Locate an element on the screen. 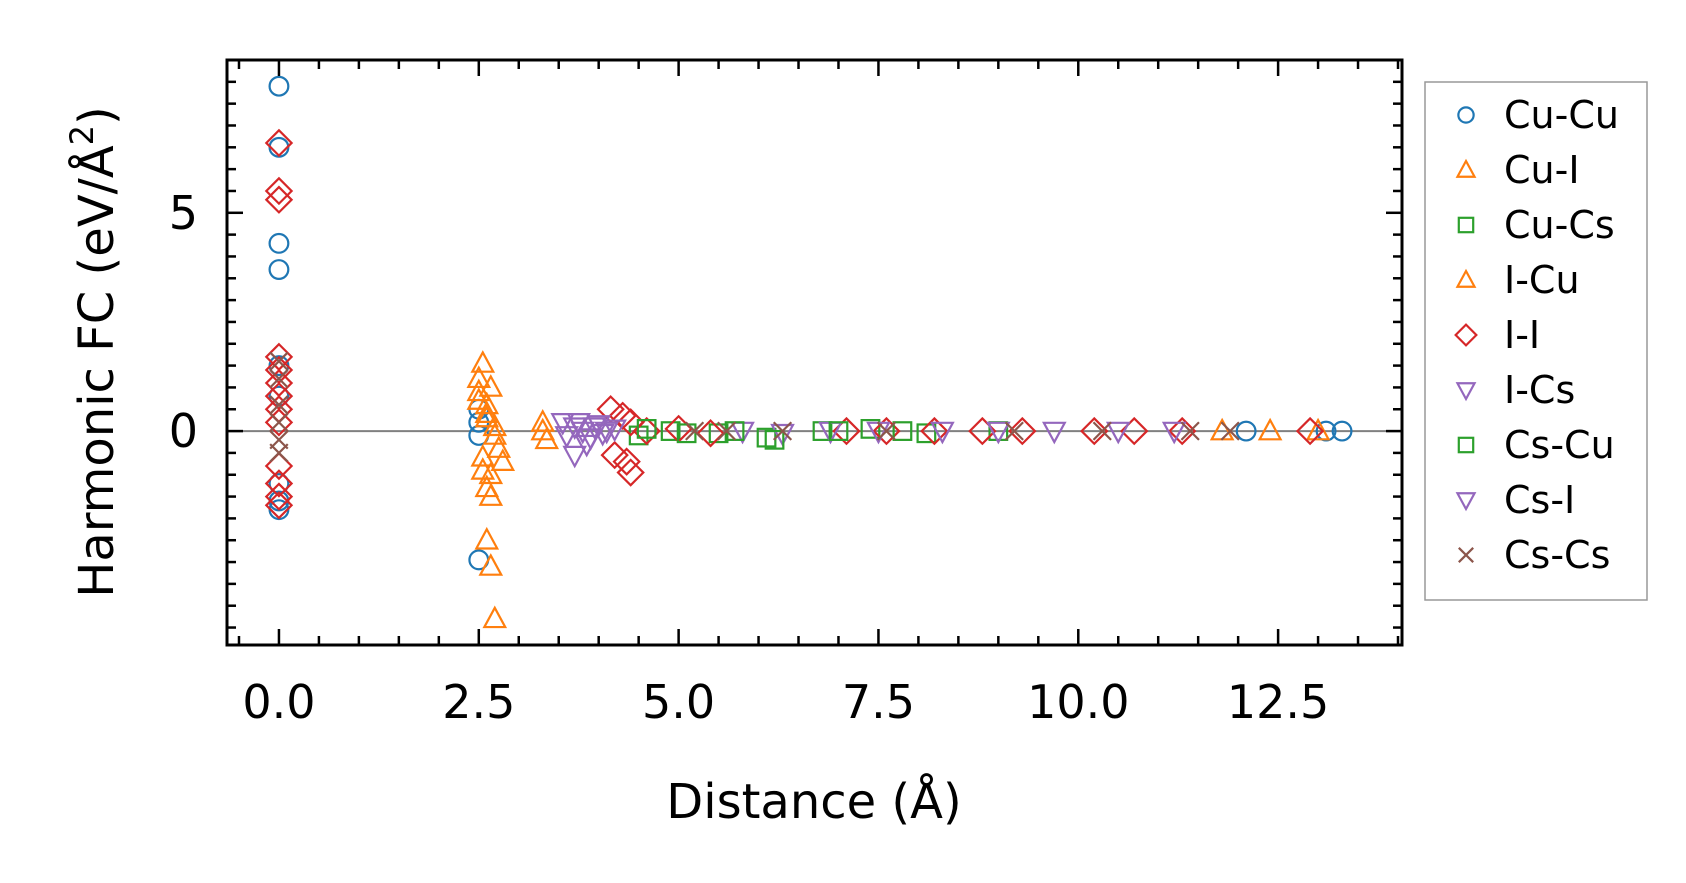  series-cs-cs is located at coordinates (754, 407).